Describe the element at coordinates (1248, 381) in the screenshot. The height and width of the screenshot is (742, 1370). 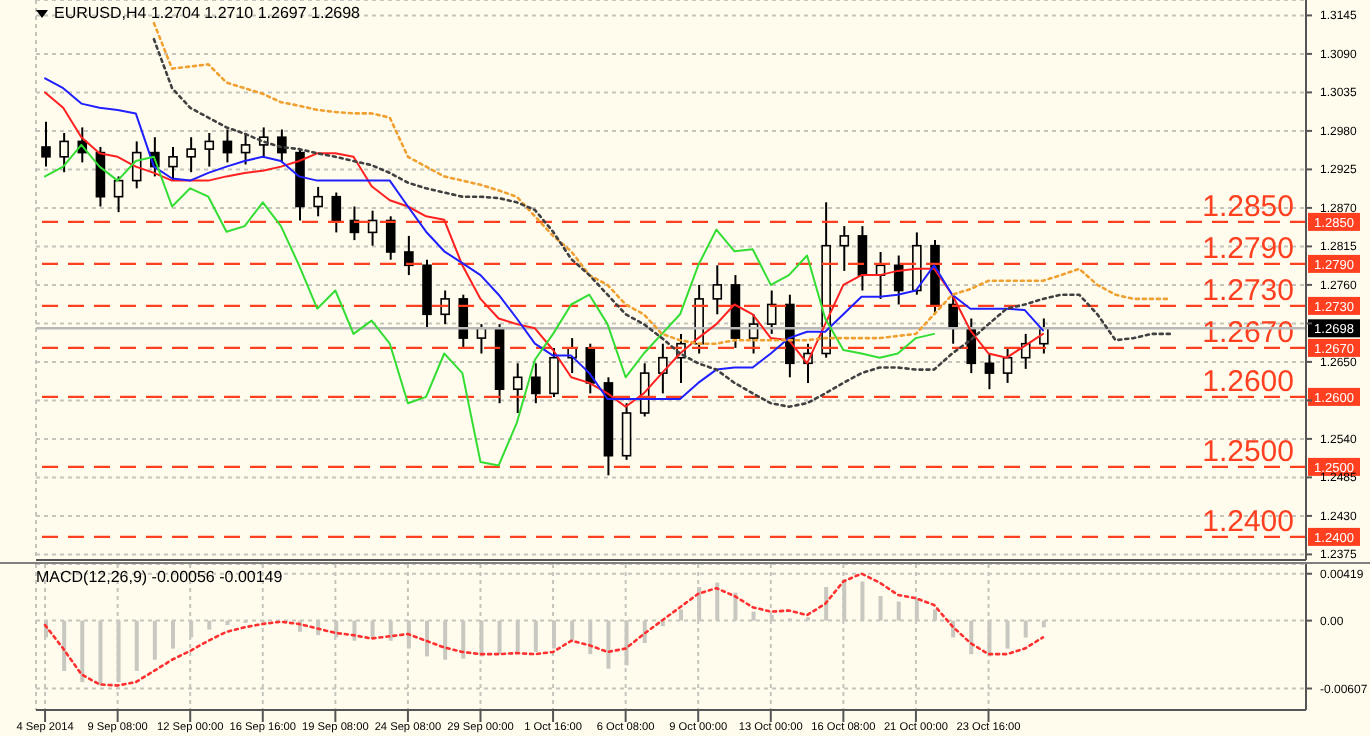
I see `ref-line-label: 1.2600` at that location.